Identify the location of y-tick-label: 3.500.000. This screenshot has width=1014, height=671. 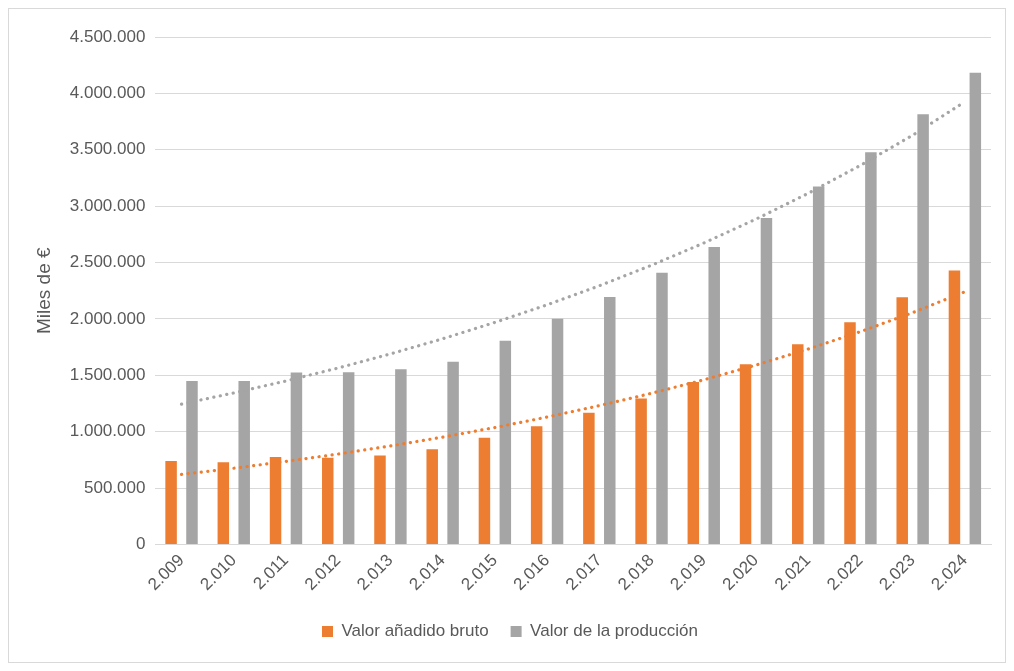
(107, 149).